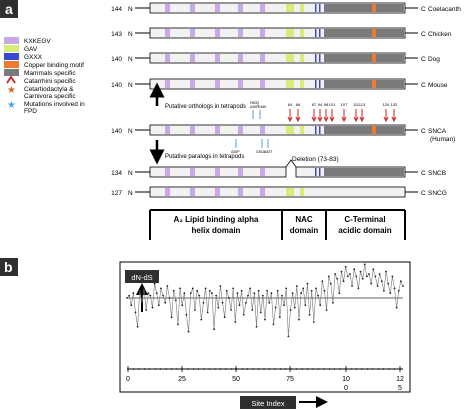 This screenshot has width=474, height=411. I want to click on x-tick-label: 12, so click(400, 379).